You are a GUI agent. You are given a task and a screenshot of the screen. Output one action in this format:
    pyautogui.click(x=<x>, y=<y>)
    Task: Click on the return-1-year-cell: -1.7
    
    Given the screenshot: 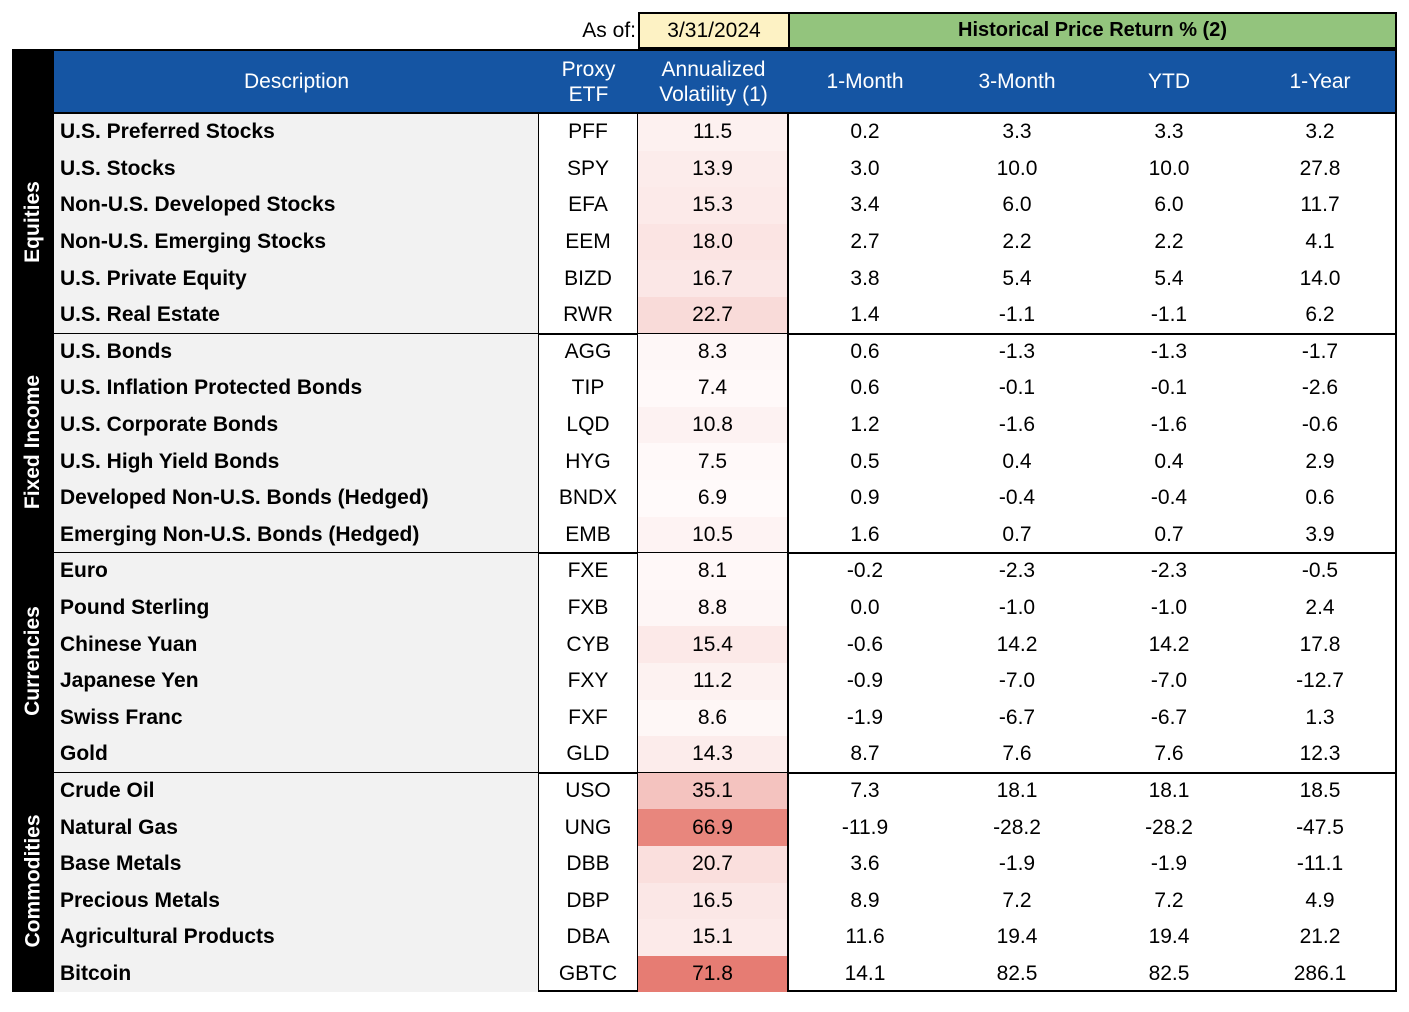 What is the action you would take?
    pyautogui.click(x=1320, y=351)
    